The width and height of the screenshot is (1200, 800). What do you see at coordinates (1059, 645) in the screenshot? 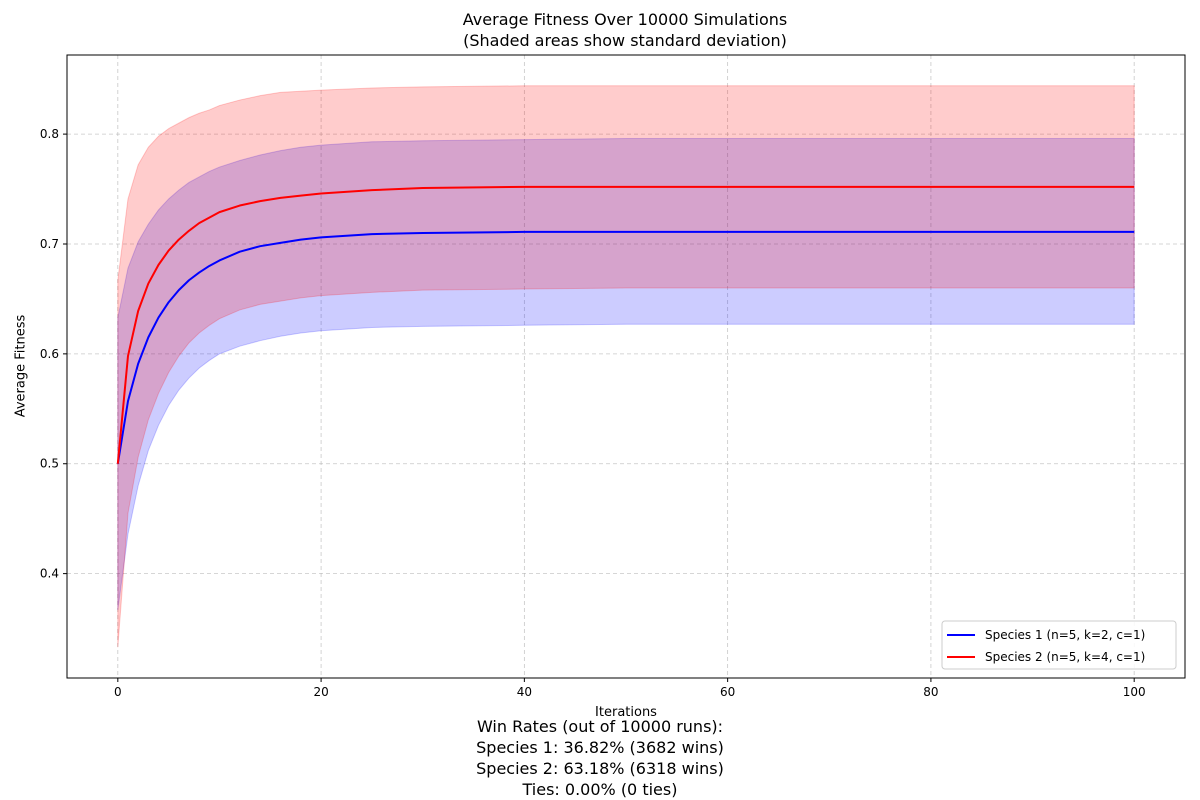
I see `legend-box` at bounding box center [1059, 645].